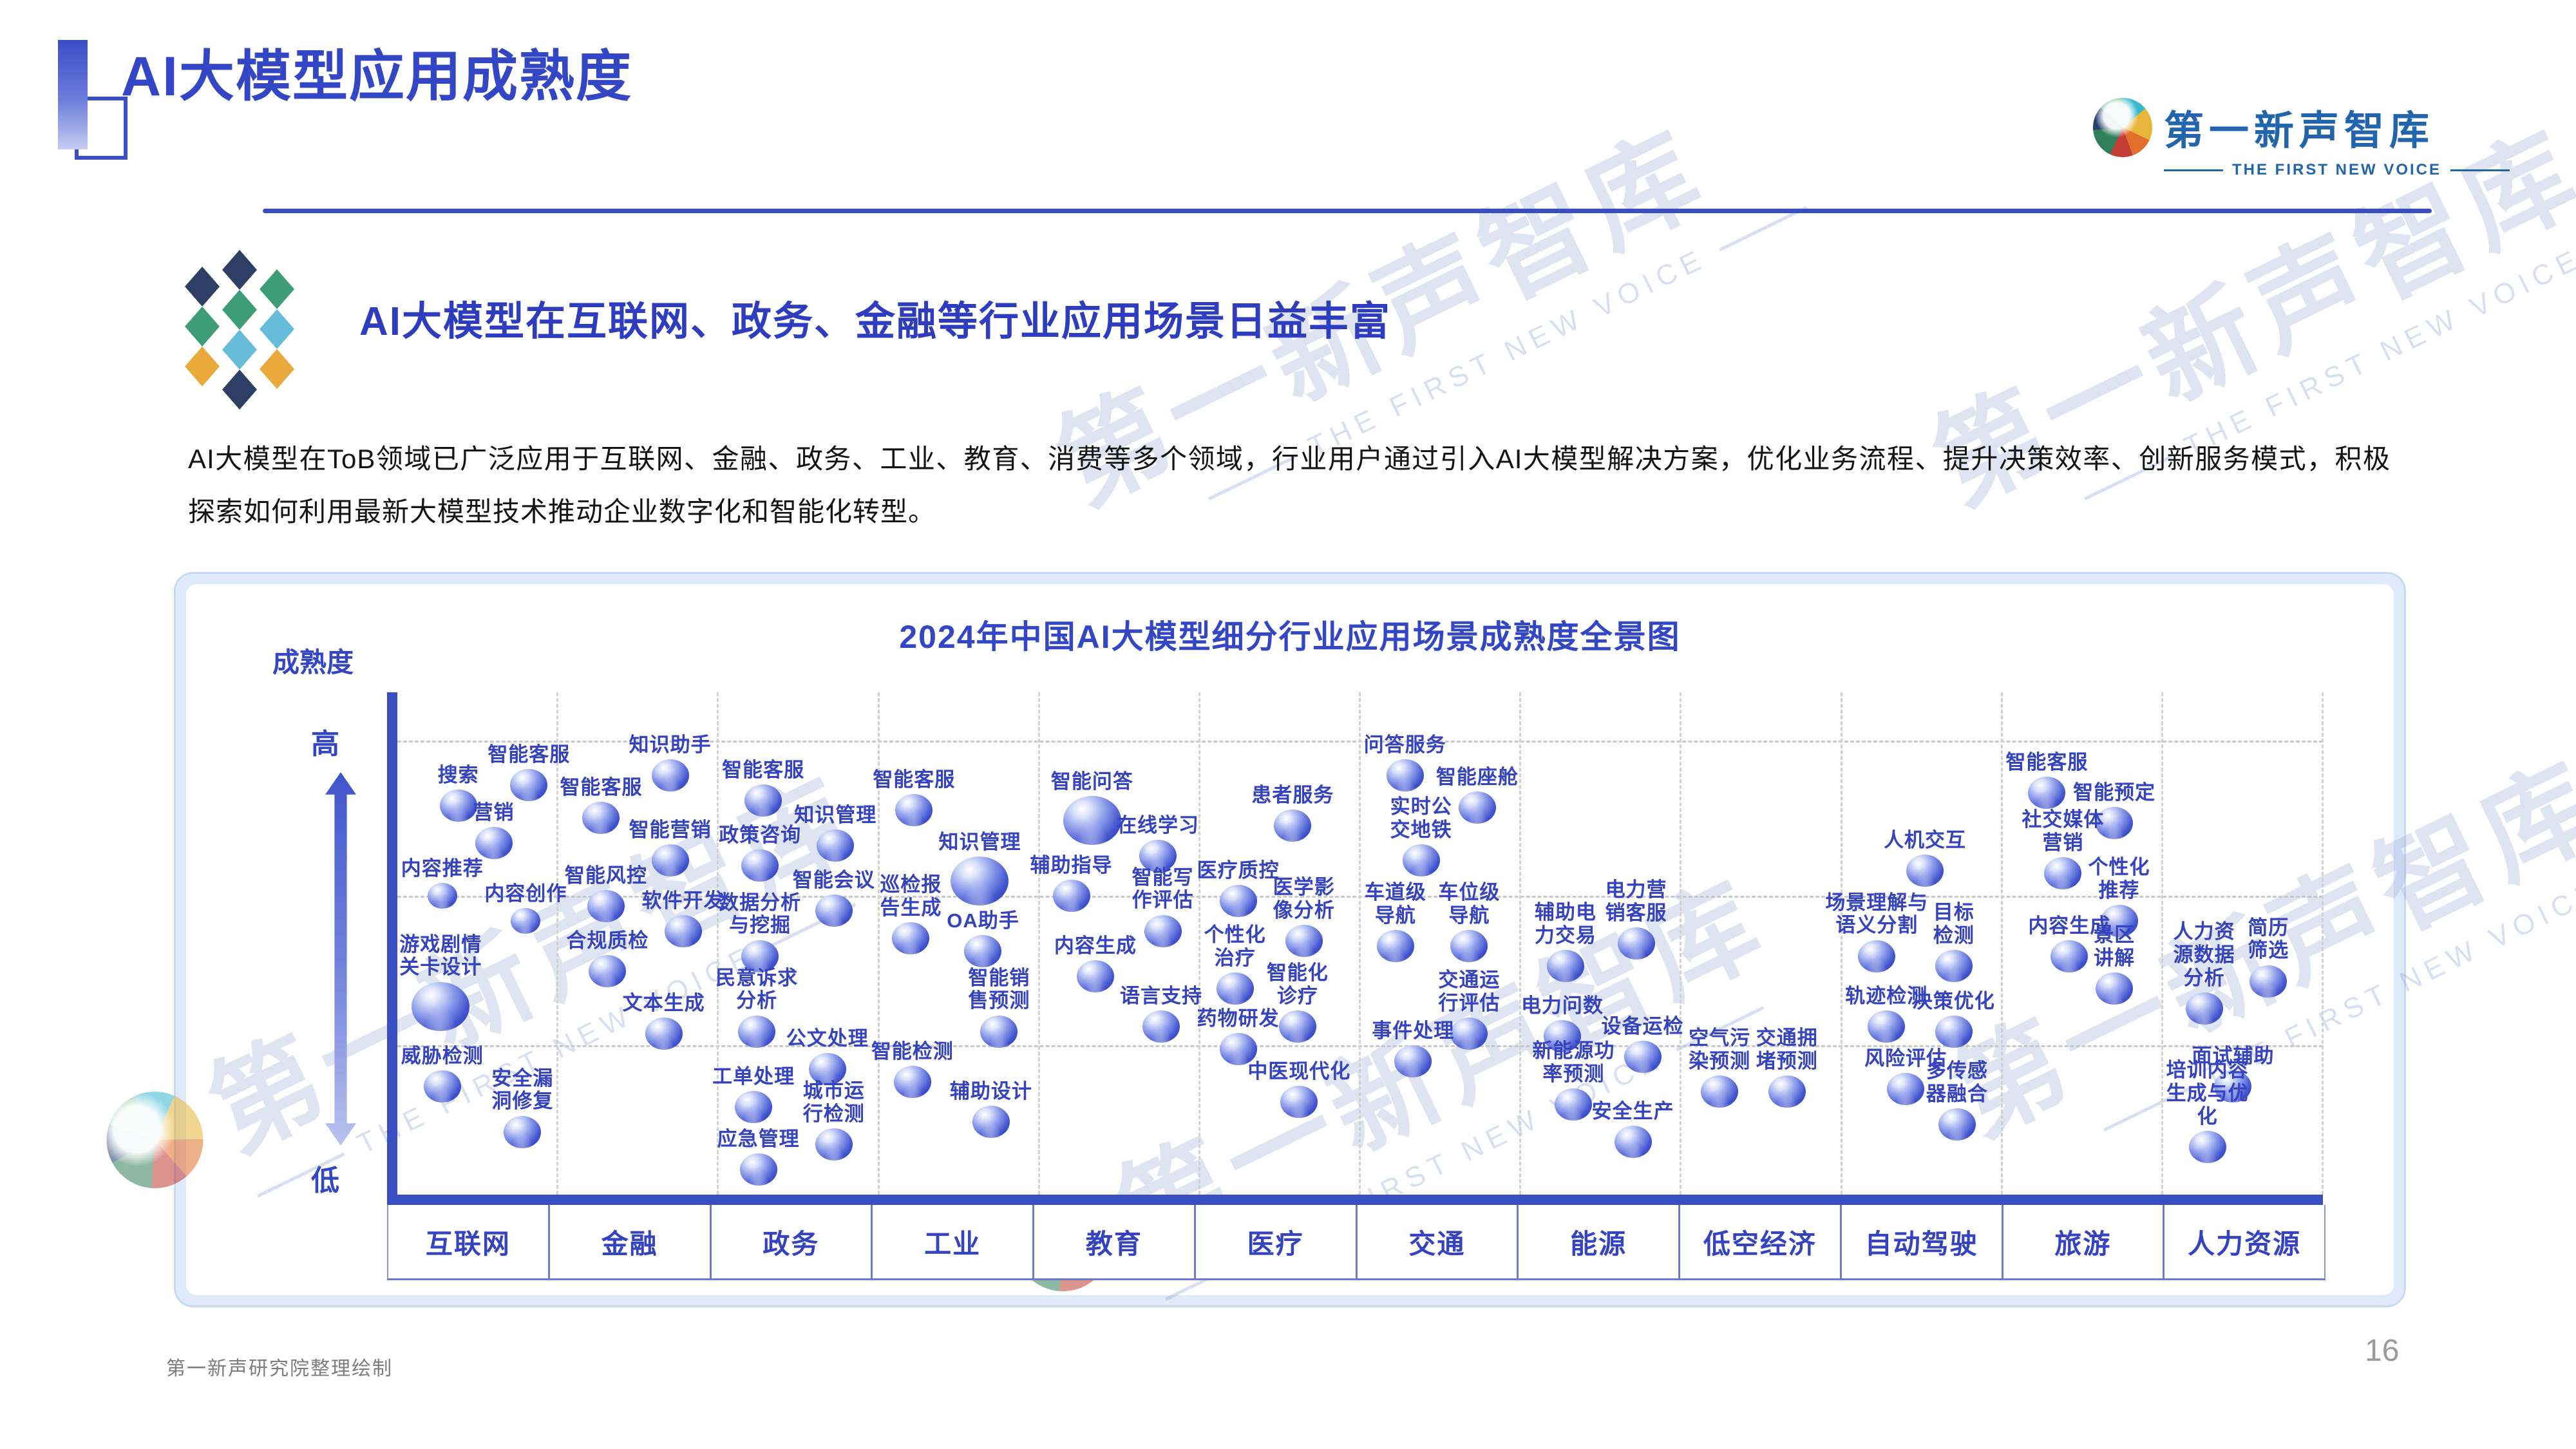 This screenshot has height=1449, width=2576. What do you see at coordinates (876, 321) in the screenshot?
I see `section-heading: AI大模型在互联网、政务、金融等行业应用场景日益丰富` at bounding box center [876, 321].